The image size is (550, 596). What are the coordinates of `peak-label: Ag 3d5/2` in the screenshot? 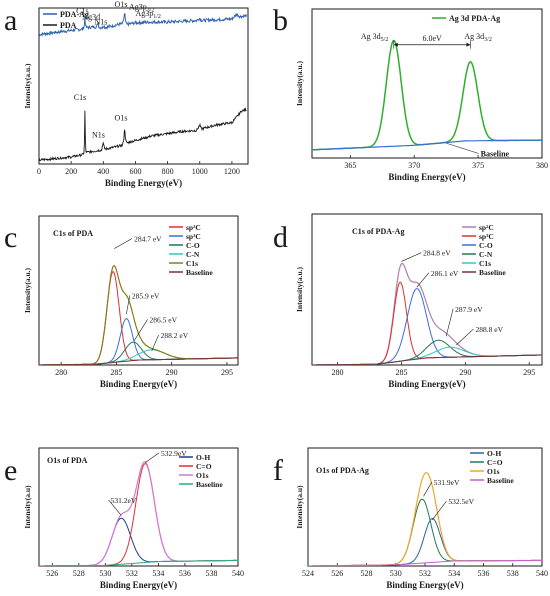 It's located at (374, 37).